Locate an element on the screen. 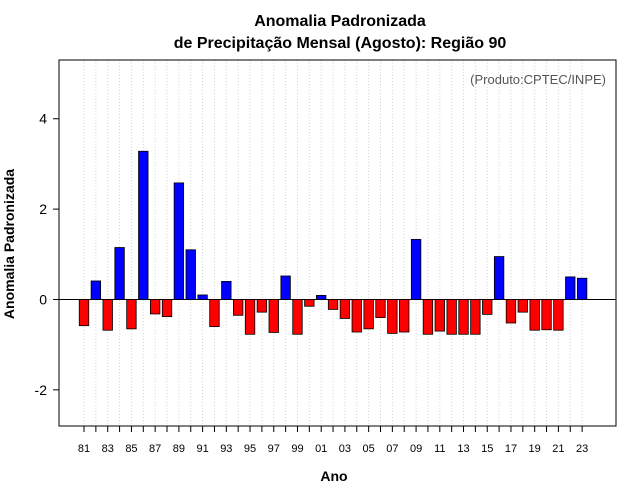 This screenshot has width=640, height=500. bar-2009 is located at coordinates (416, 269).